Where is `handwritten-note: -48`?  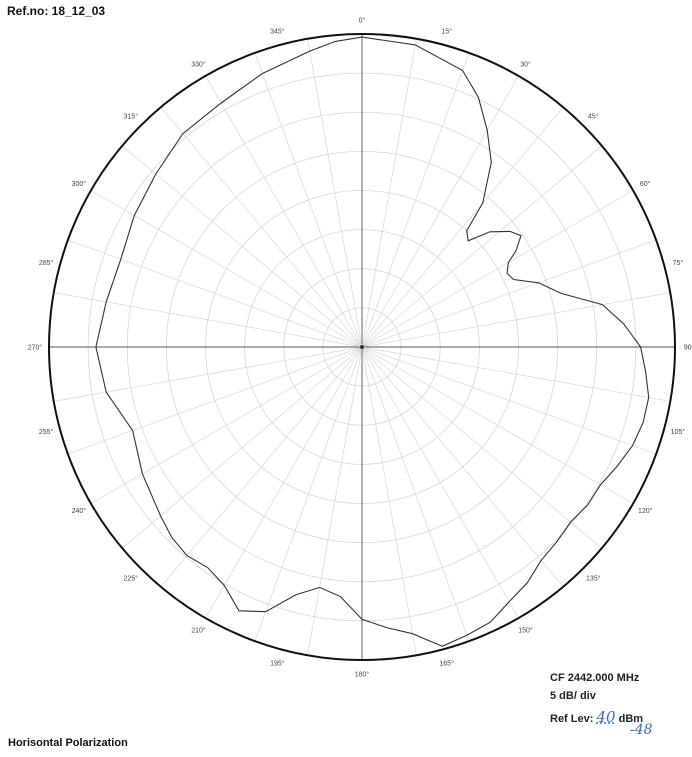 handwritten-note: -48 is located at coordinates (641, 730).